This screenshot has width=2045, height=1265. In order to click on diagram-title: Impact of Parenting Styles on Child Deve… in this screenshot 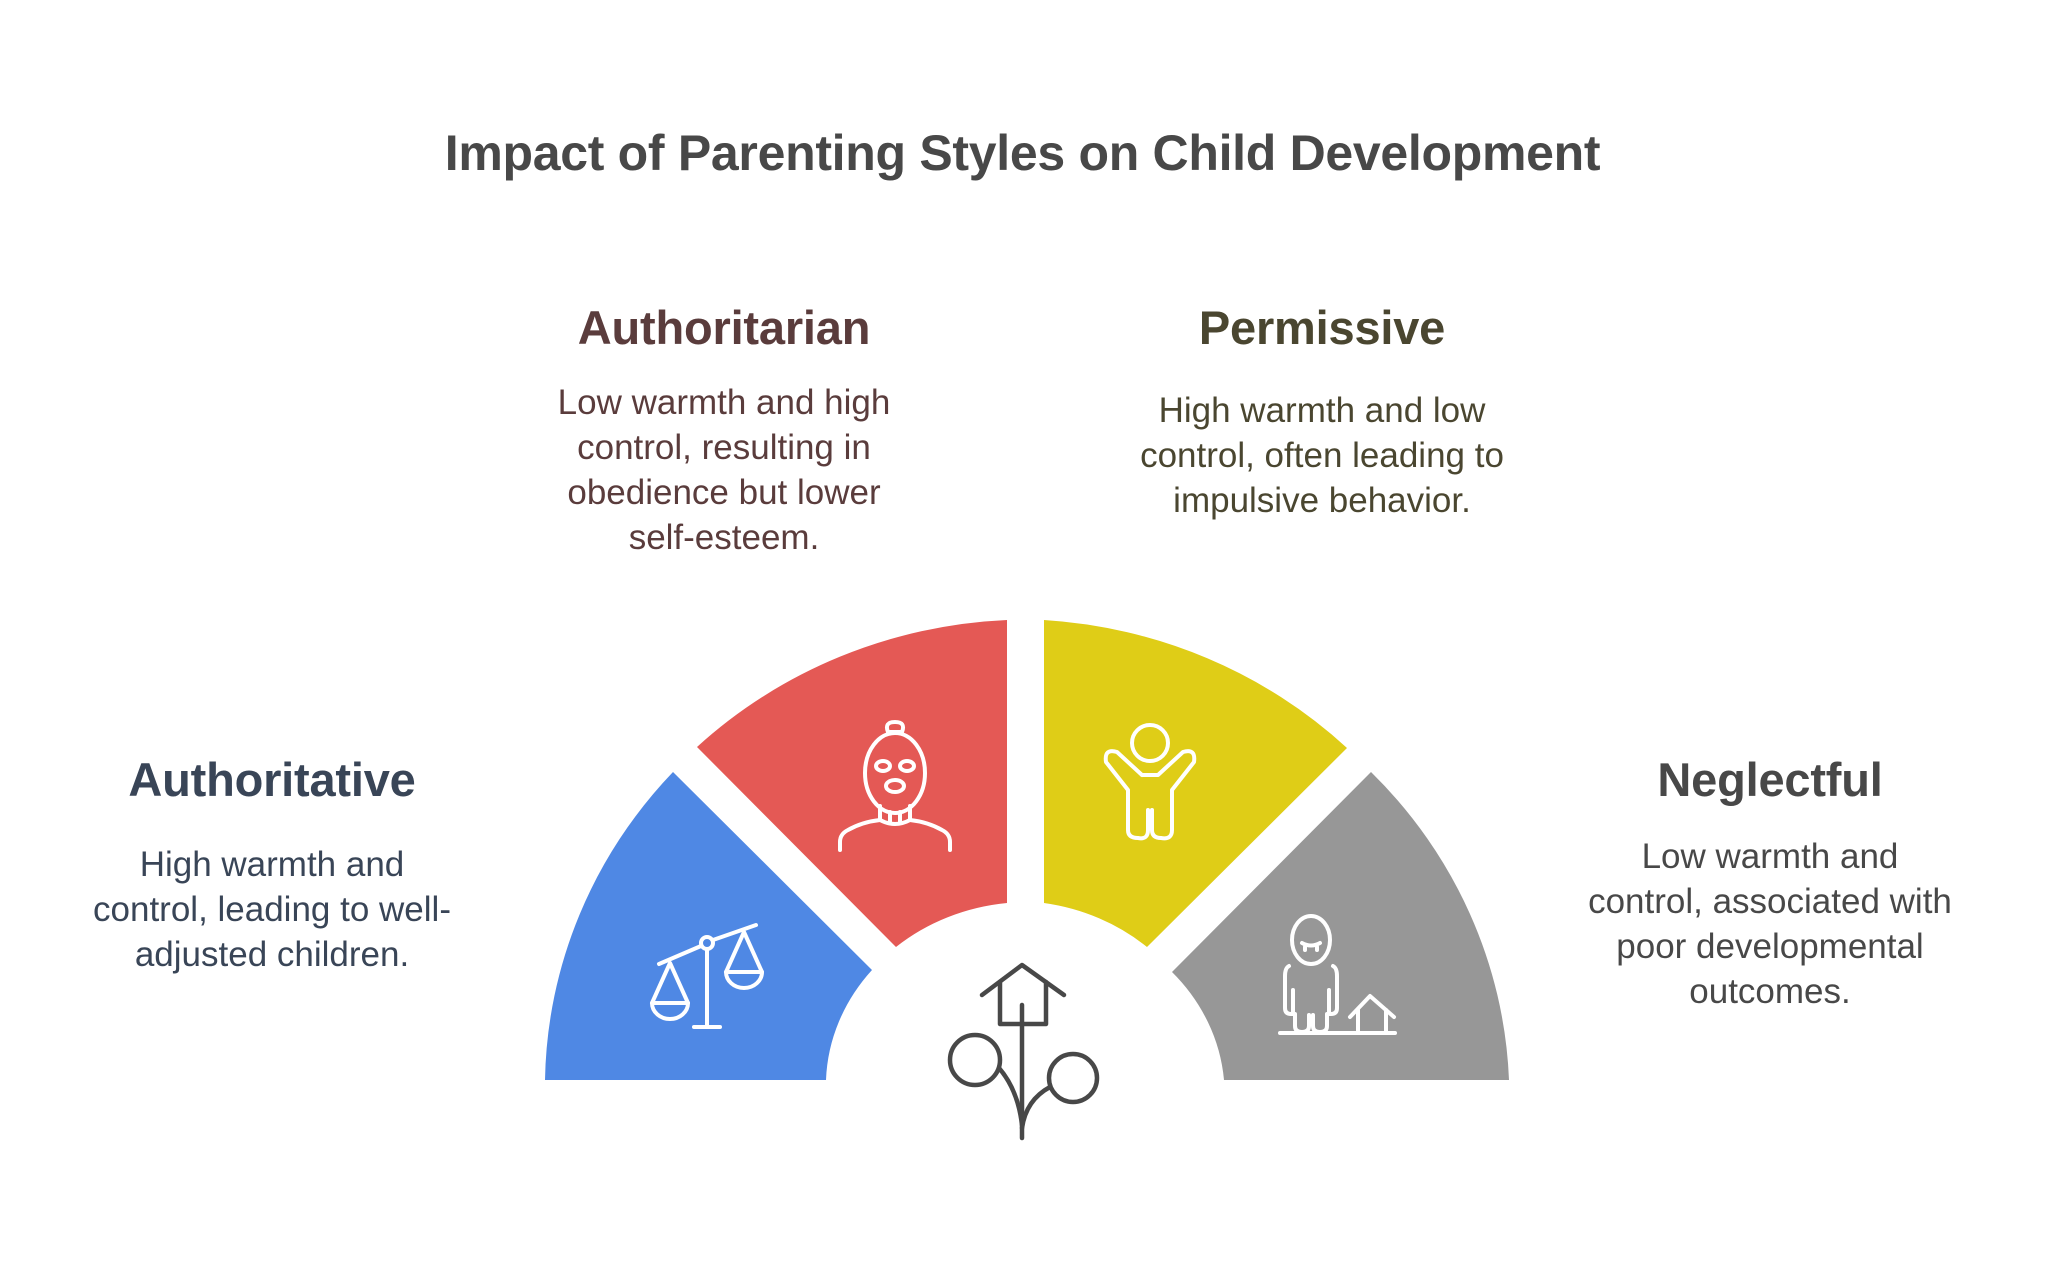, I will do `click(1022, 153)`.